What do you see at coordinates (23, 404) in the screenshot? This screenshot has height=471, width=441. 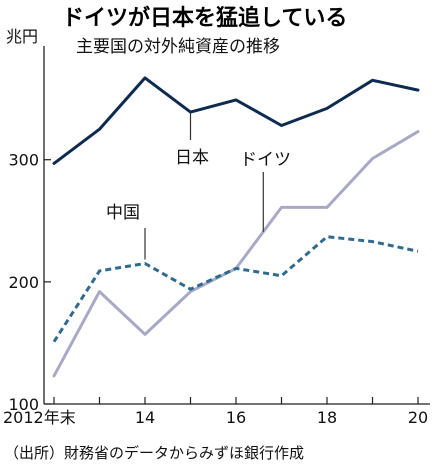 I see `y-tick-label: 100` at bounding box center [23, 404].